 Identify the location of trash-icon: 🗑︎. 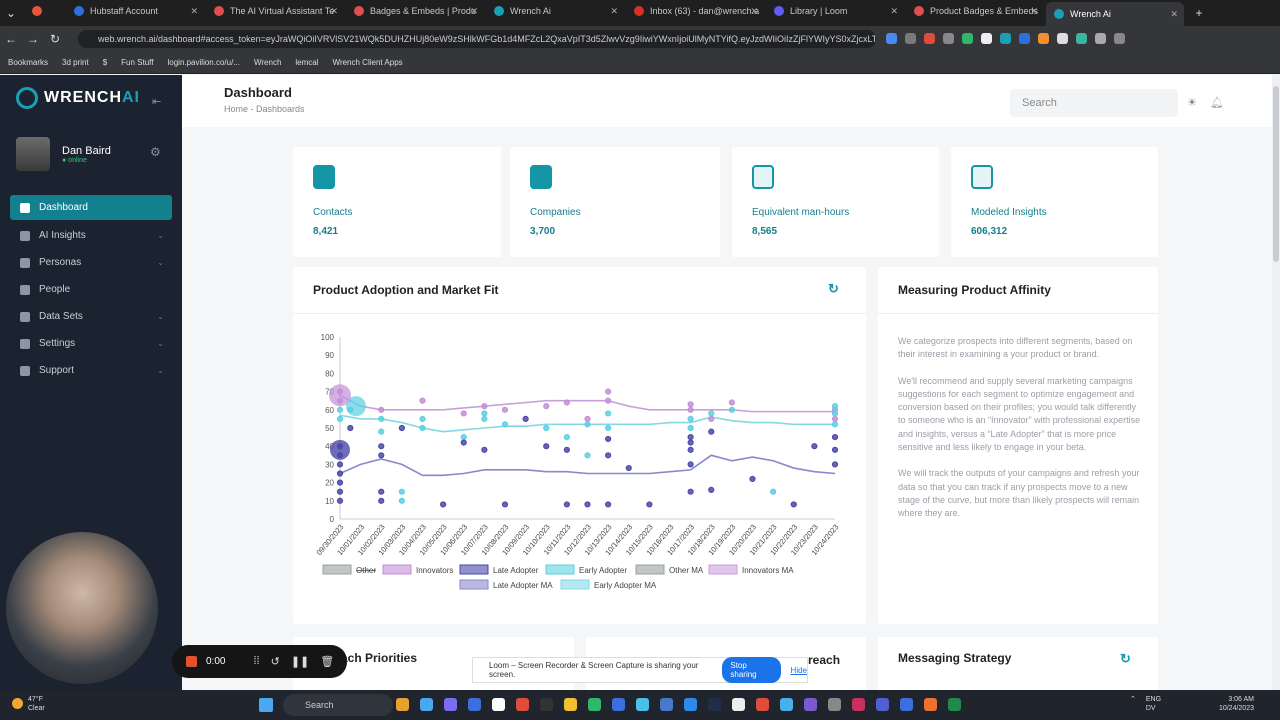
(327, 662).